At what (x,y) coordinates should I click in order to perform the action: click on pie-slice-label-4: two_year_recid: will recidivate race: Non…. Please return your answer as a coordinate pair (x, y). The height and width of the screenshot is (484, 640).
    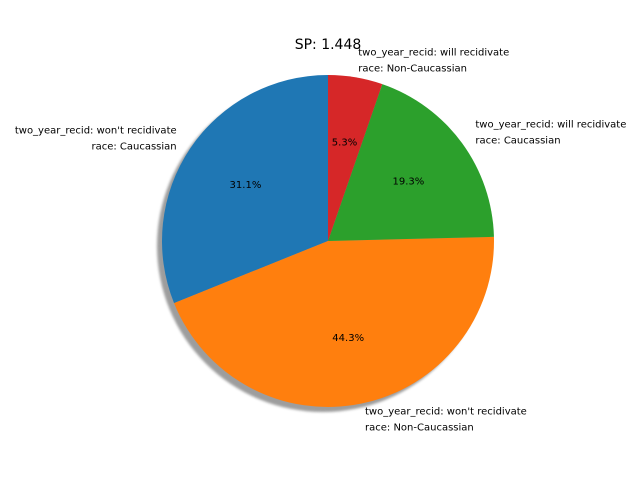
    Looking at the image, I should click on (433, 60).